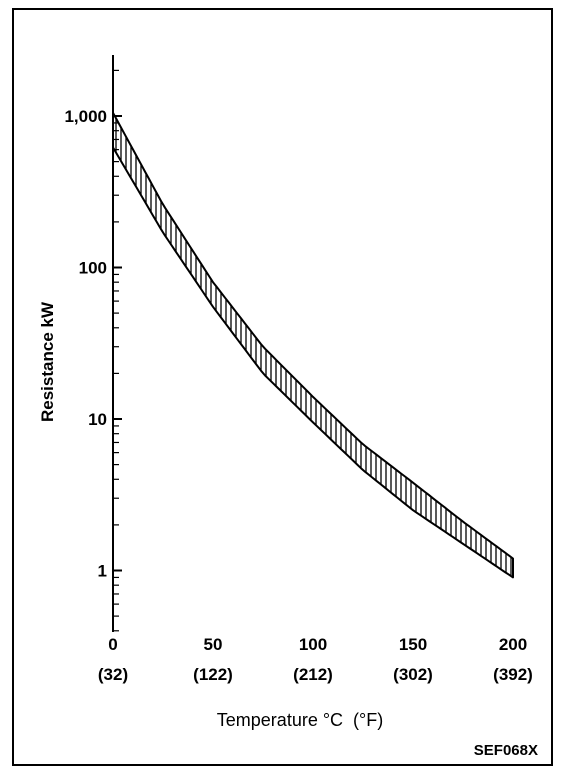 This screenshot has width=576, height=778. I want to click on x-tick-labels: 0 (32) 50 (122) 100 (212) 150 (302) 200 (392), so click(315, 659).